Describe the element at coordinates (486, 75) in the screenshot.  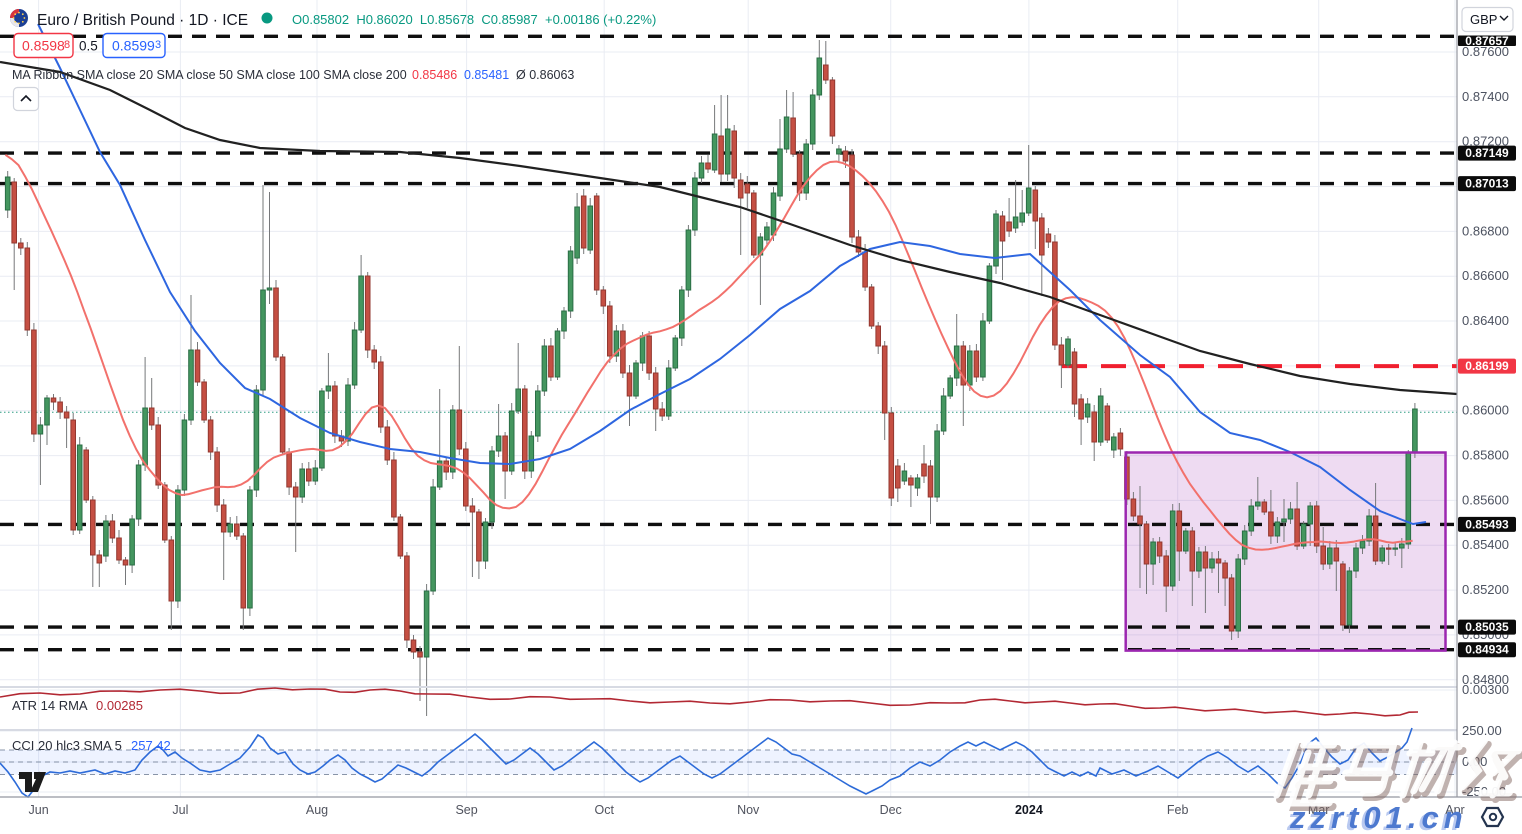
I see `svg-text: 0.85481` at that location.